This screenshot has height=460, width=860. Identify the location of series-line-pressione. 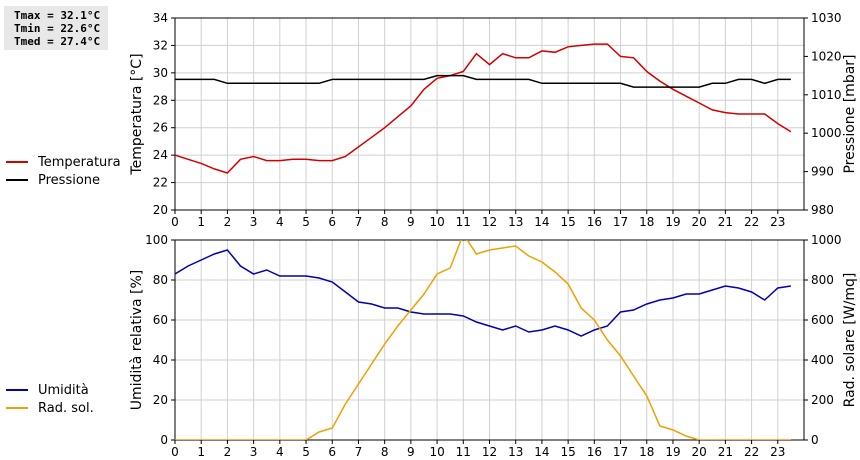
(483, 81).